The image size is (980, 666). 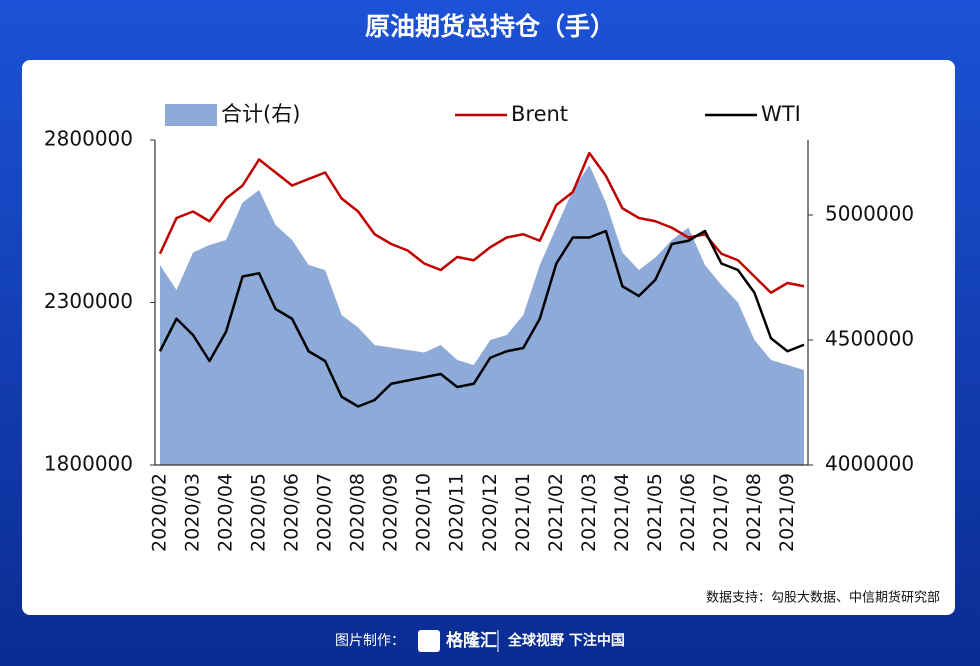 I want to click on x-tick-label: 2020/12, so click(x=490, y=512).